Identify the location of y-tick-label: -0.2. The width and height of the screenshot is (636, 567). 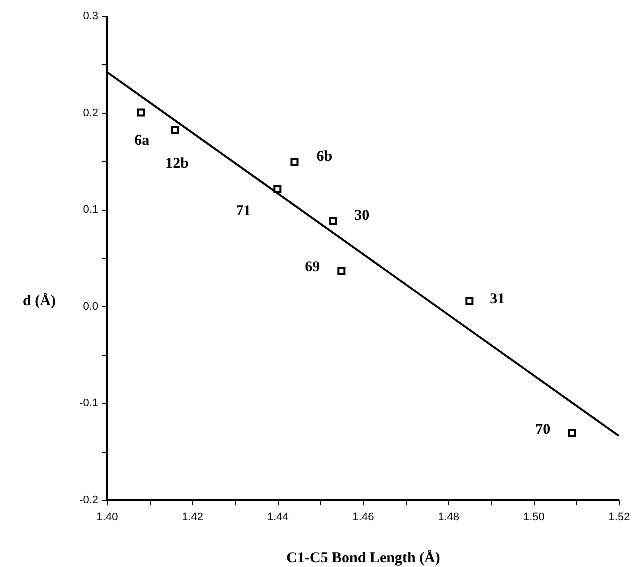
(89, 500).